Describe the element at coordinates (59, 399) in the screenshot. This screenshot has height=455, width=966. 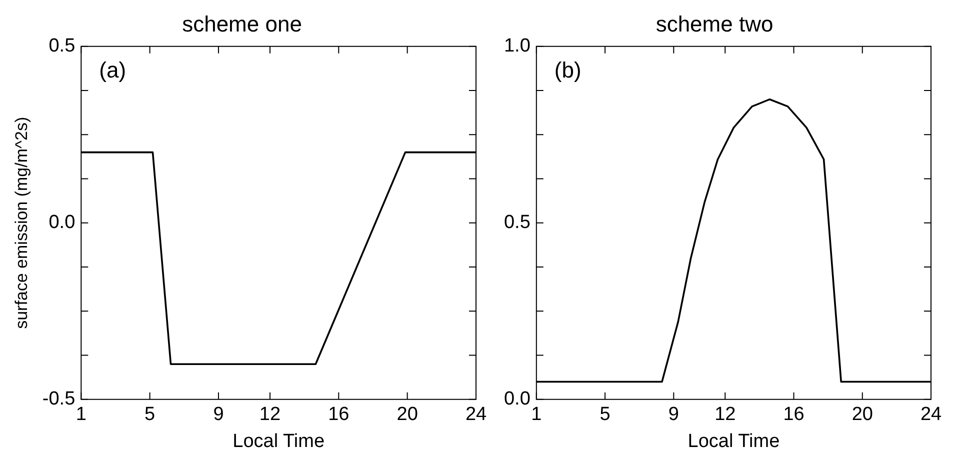
I see `y-tick-label: -0.5` at that location.